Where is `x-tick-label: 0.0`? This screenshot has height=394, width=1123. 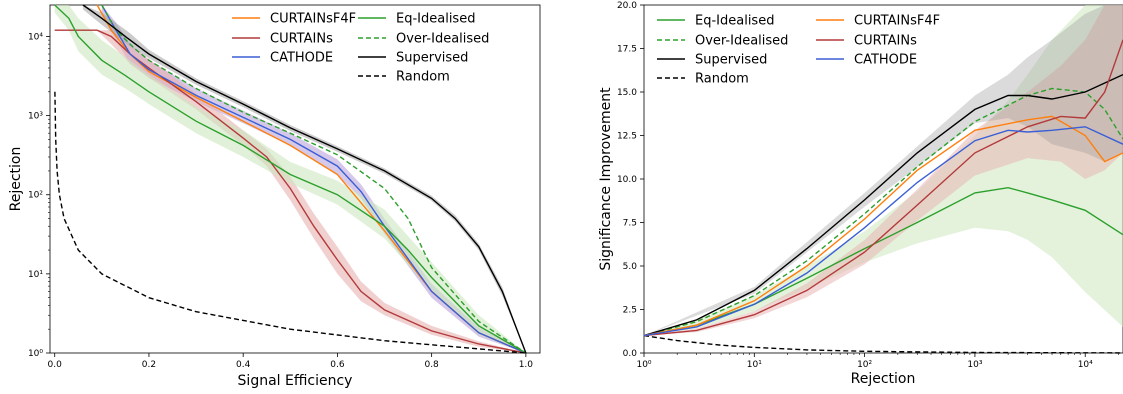 x-tick-label: 0.0 is located at coordinates (55, 365).